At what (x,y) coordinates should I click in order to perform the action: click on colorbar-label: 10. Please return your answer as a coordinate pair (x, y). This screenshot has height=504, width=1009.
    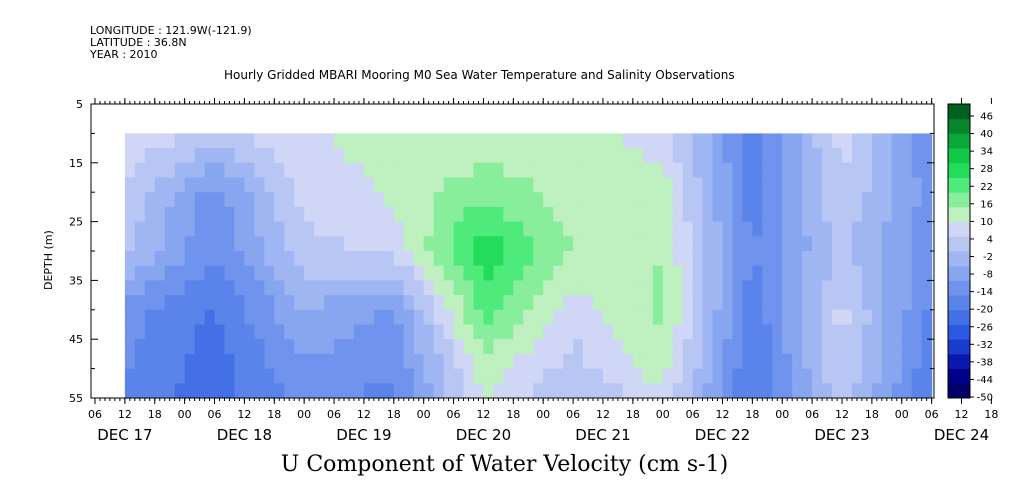
    Looking at the image, I should click on (986, 222).